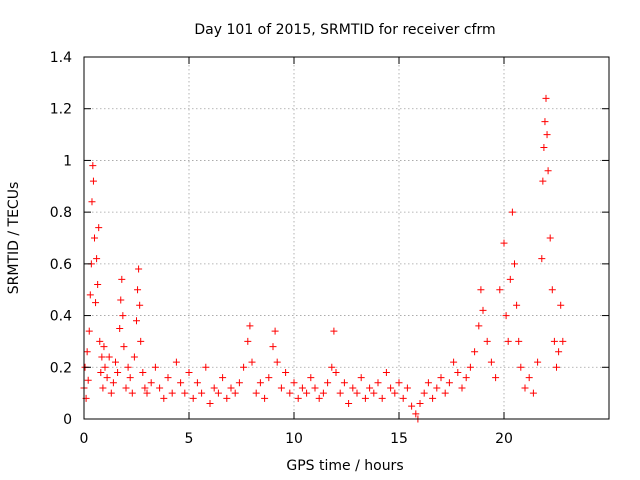  What do you see at coordinates (61, 58) in the screenshot?
I see `y-tick-label: 1.4` at bounding box center [61, 58].